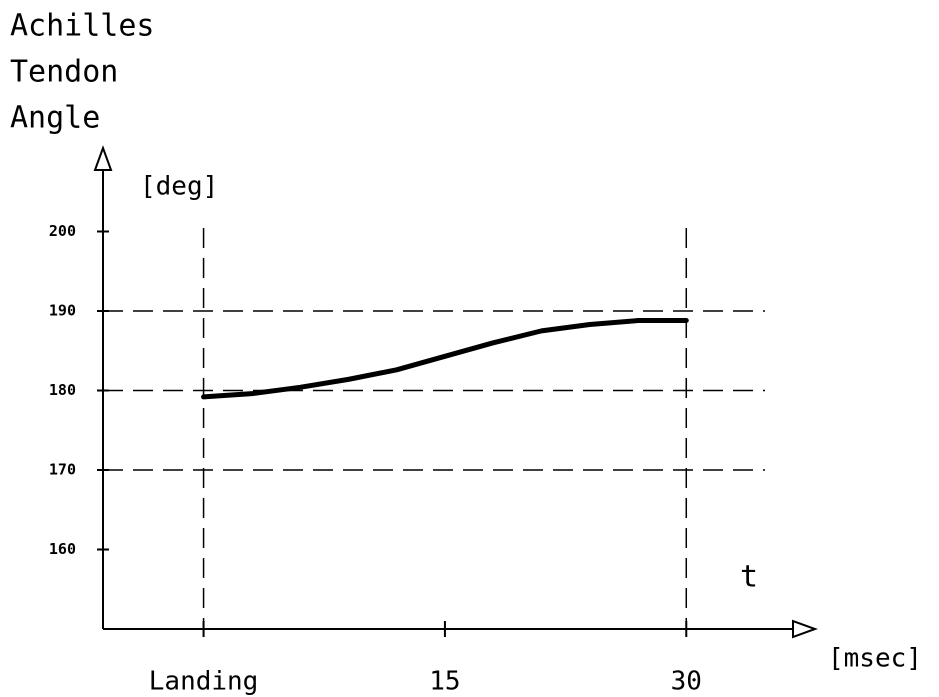 The height and width of the screenshot is (697, 939). I want to click on x-axis-label: [msec], so click(875, 659).